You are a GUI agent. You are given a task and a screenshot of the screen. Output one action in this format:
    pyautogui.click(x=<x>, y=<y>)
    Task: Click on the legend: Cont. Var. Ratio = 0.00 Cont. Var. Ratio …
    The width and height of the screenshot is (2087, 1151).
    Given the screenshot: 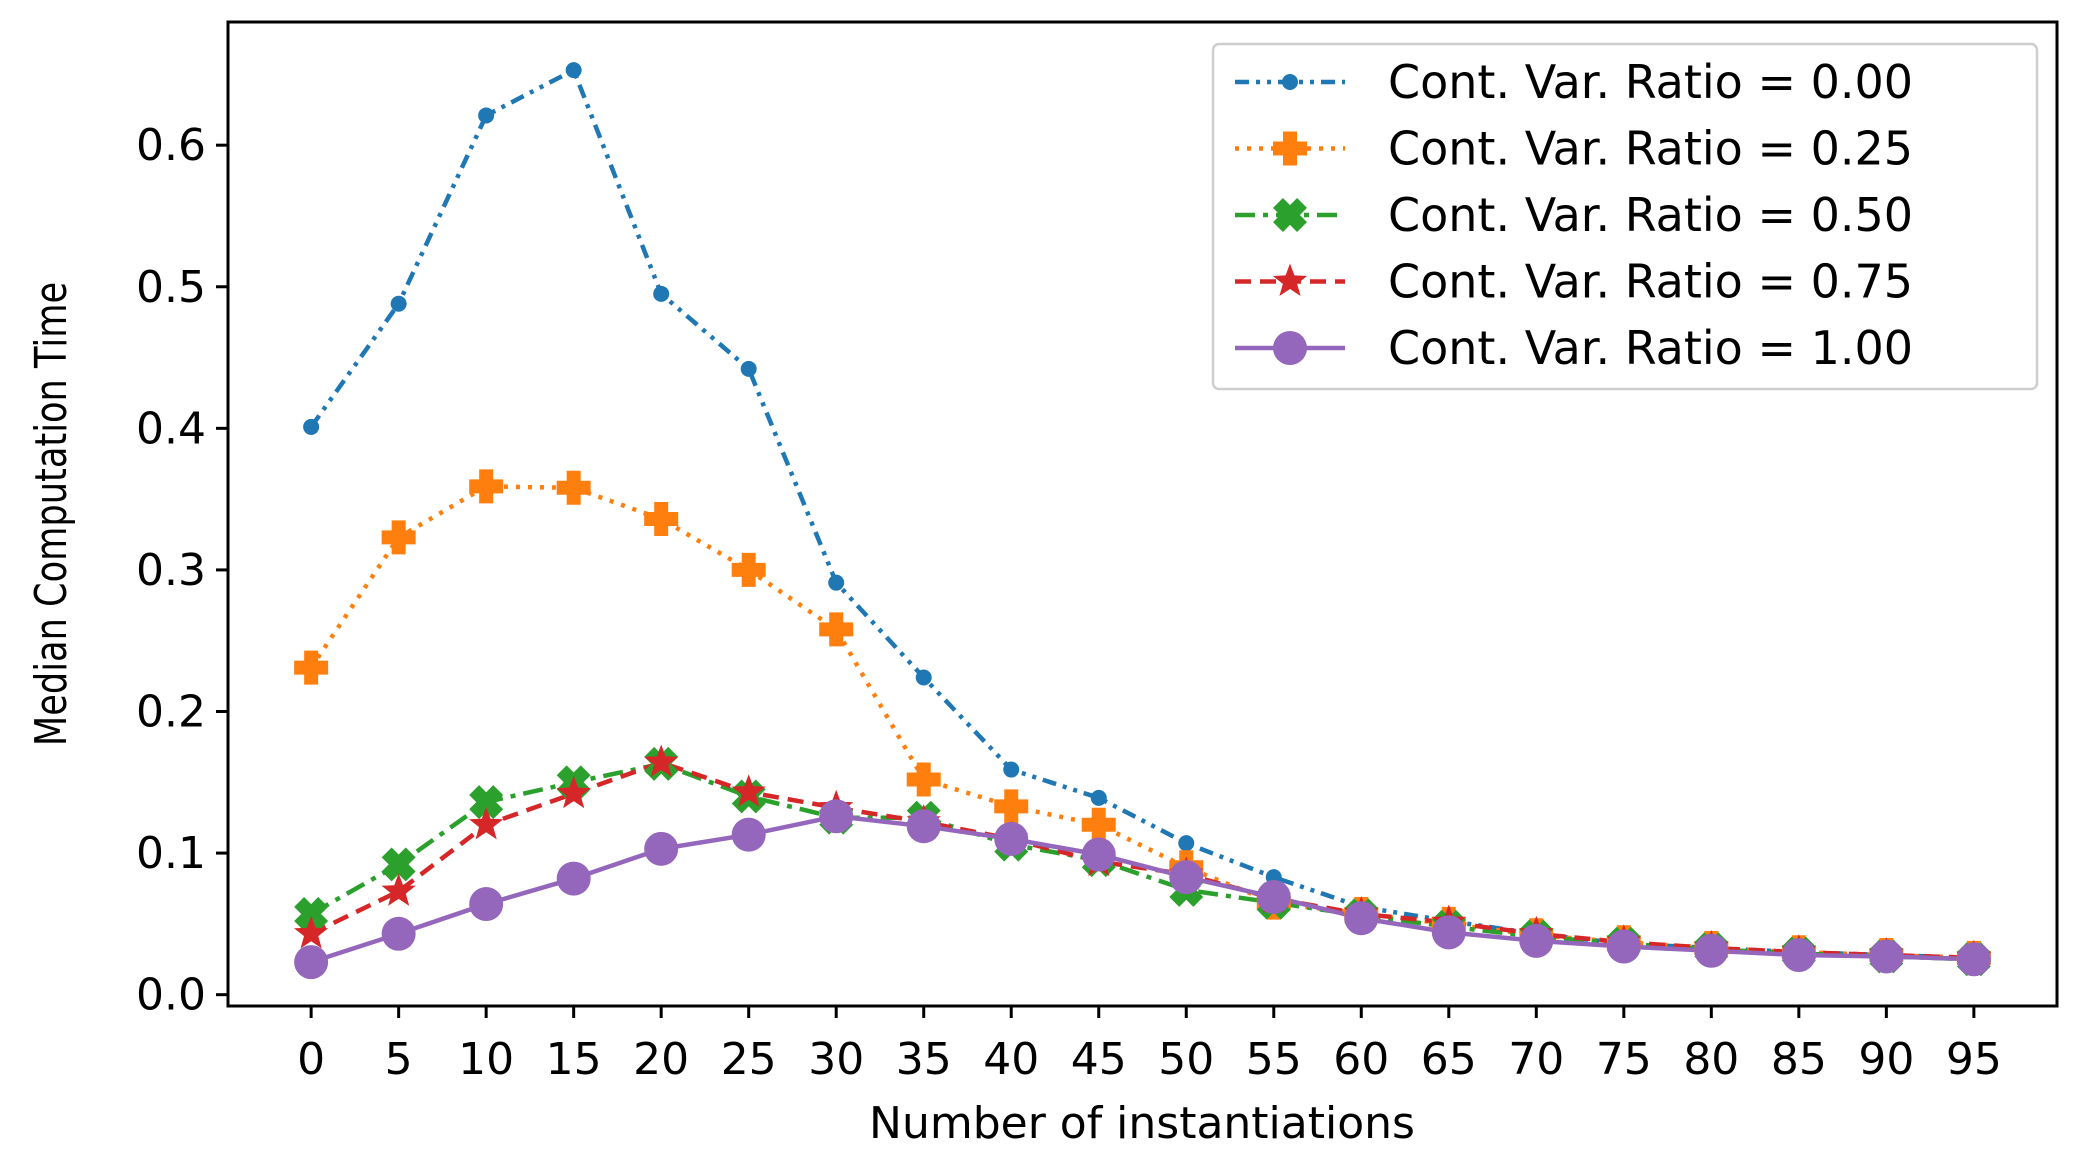 What is the action you would take?
    pyautogui.click(x=1625, y=216)
    